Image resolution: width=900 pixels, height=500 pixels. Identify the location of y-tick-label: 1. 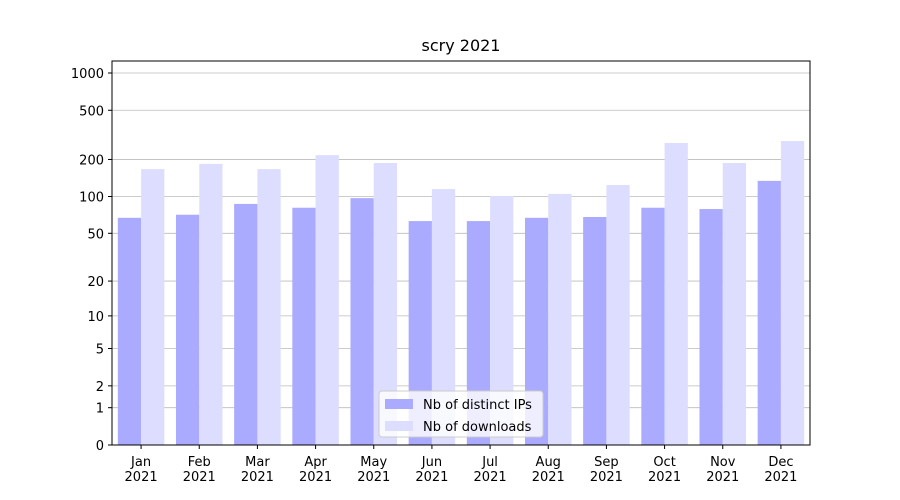
(100, 409).